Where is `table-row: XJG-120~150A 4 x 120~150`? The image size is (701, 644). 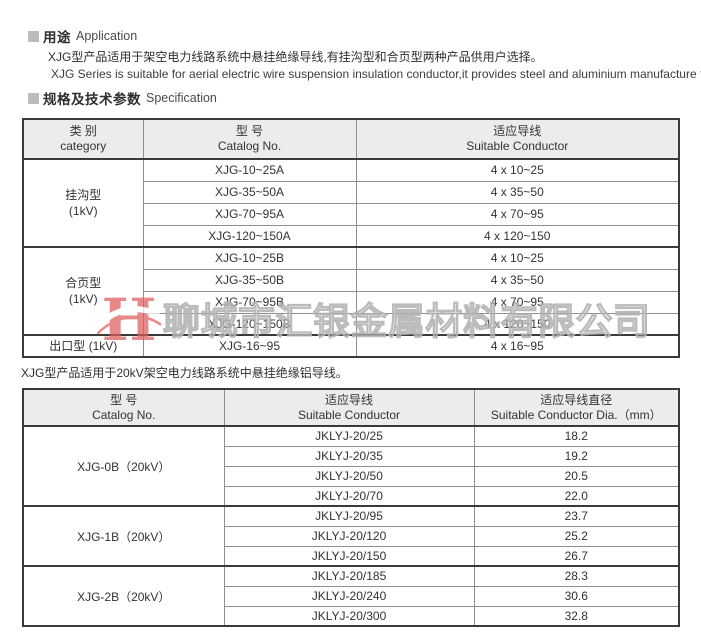
table-row: XJG-120~150A 4 x 120~150 is located at coordinates (351, 236).